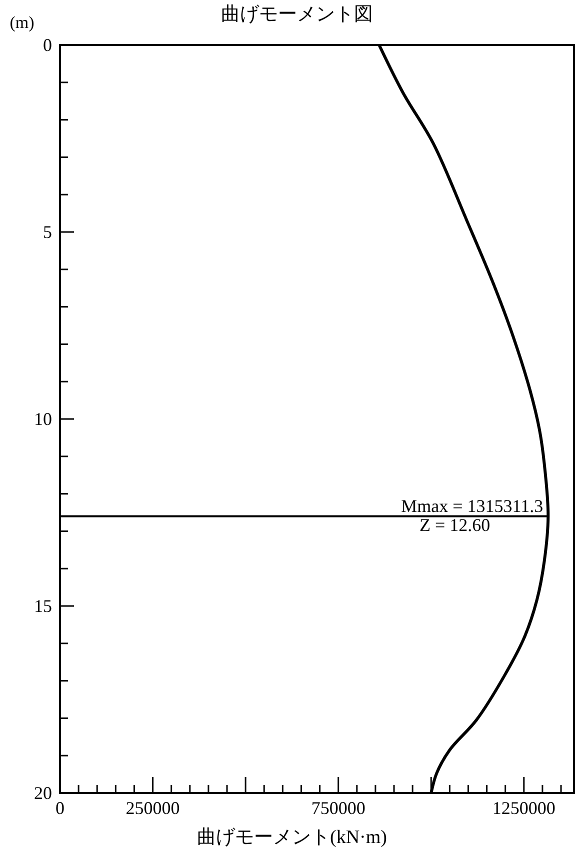 The image size is (575, 851). What do you see at coordinates (153, 808) in the screenshot?
I see `x-tick-label: 250000` at bounding box center [153, 808].